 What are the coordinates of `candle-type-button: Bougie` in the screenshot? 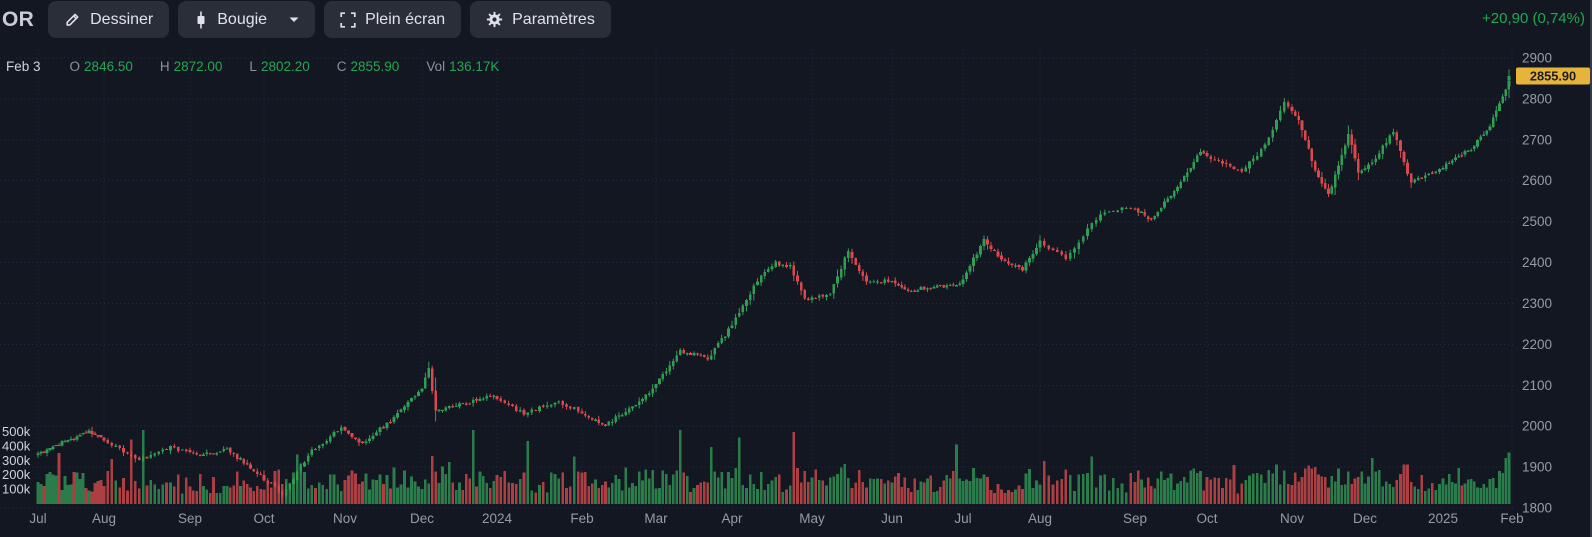 It's located at (247, 19).